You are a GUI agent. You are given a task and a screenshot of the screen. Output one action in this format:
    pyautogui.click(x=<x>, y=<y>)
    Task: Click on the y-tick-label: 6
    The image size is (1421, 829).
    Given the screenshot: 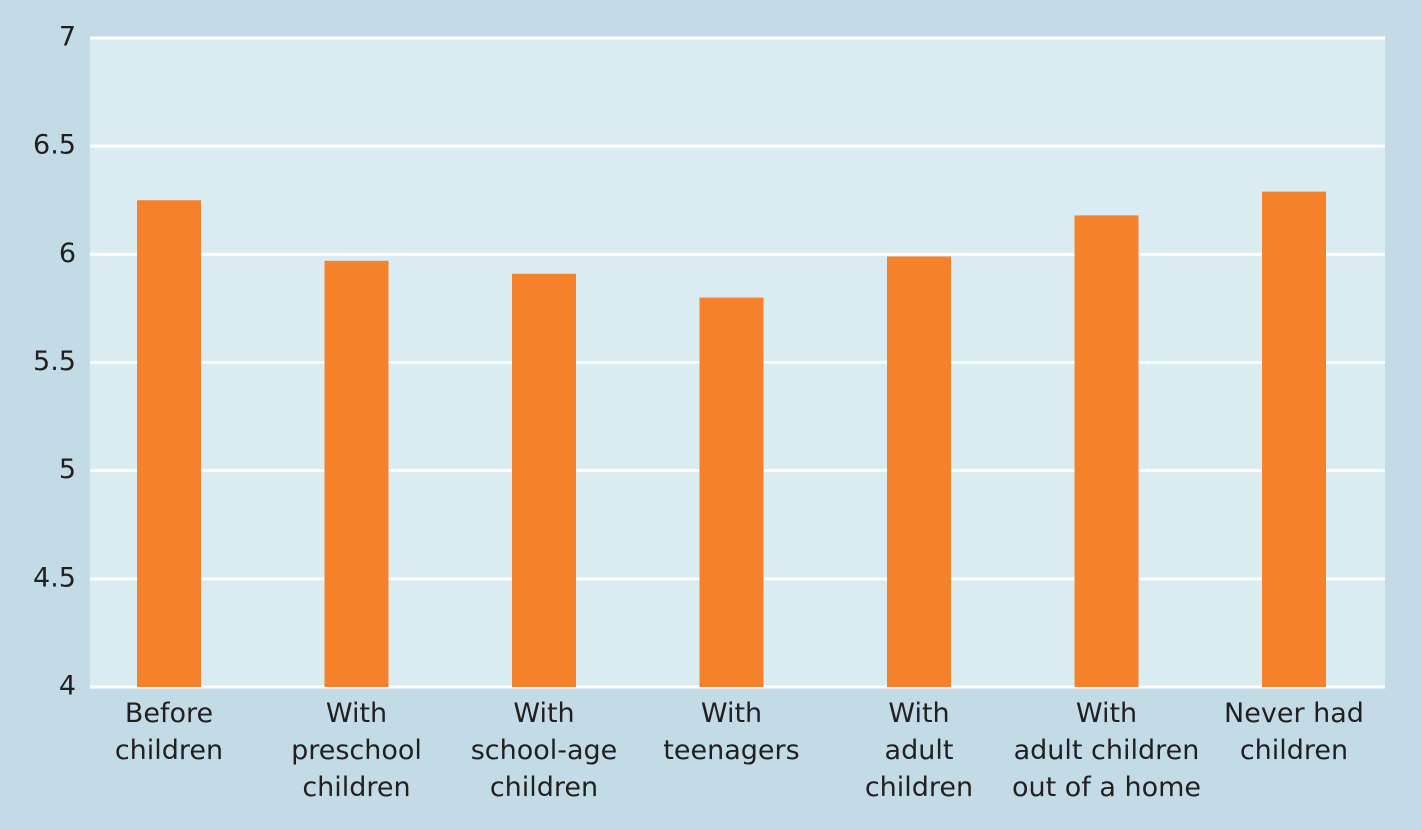 What is the action you would take?
    pyautogui.click(x=67, y=253)
    